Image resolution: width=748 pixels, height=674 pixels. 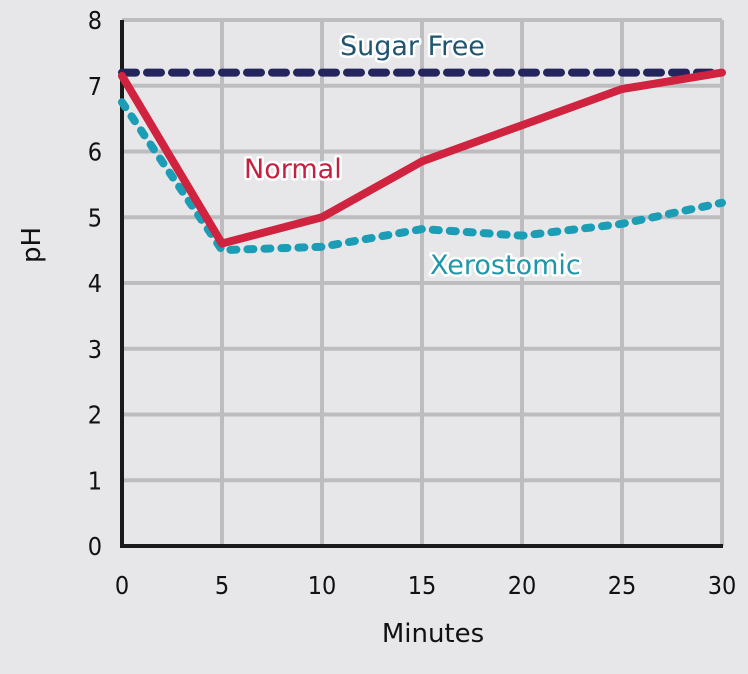 What do you see at coordinates (95, 349) in the screenshot?
I see `y-tick-label: 3` at bounding box center [95, 349].